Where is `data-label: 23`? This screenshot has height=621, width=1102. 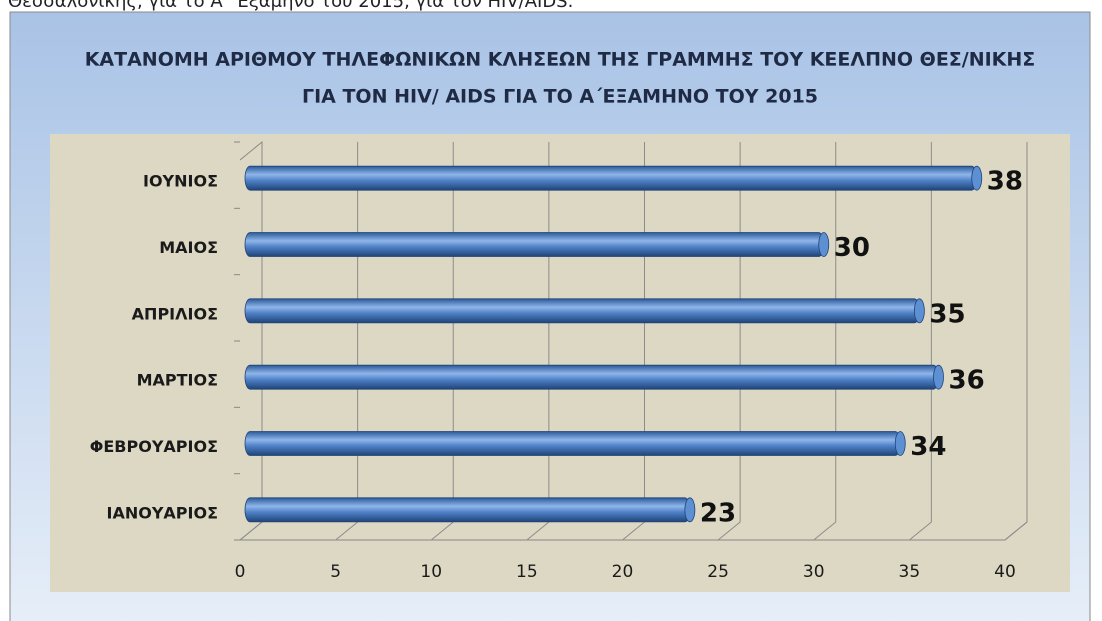 data-label: 23 is located at coordinates (718, 513).